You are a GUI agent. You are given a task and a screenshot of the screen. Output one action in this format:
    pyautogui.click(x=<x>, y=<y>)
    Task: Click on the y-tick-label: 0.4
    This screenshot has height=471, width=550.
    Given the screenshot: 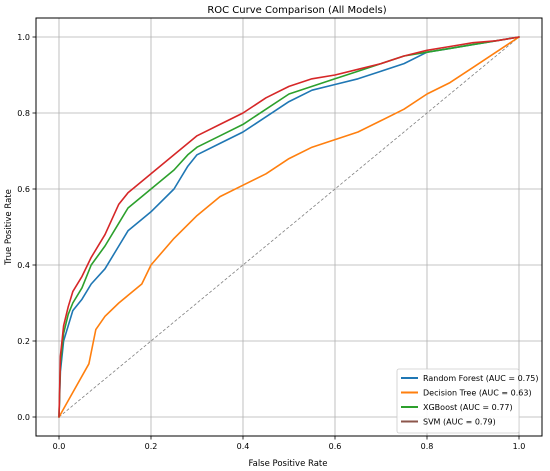 What is the action you would take?
    pyautogui.click(x=23, y=265)
    